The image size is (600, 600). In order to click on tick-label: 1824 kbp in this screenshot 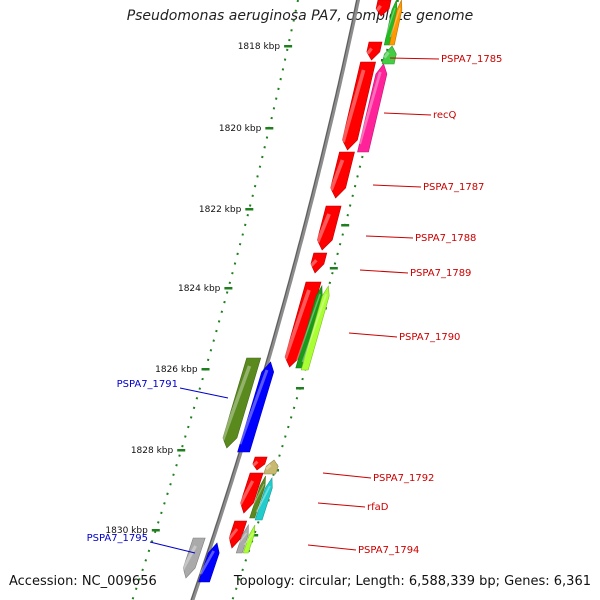, I will do `click(199, 289)`.